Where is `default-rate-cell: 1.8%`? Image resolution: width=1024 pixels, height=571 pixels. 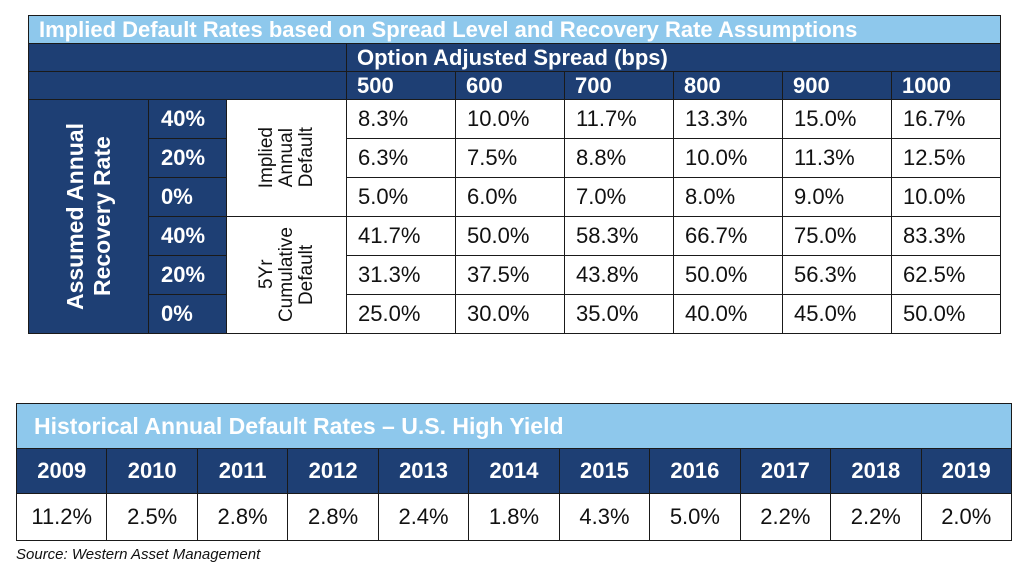 default-rate-cell: 1.8% is located at coordinates (514, 517).